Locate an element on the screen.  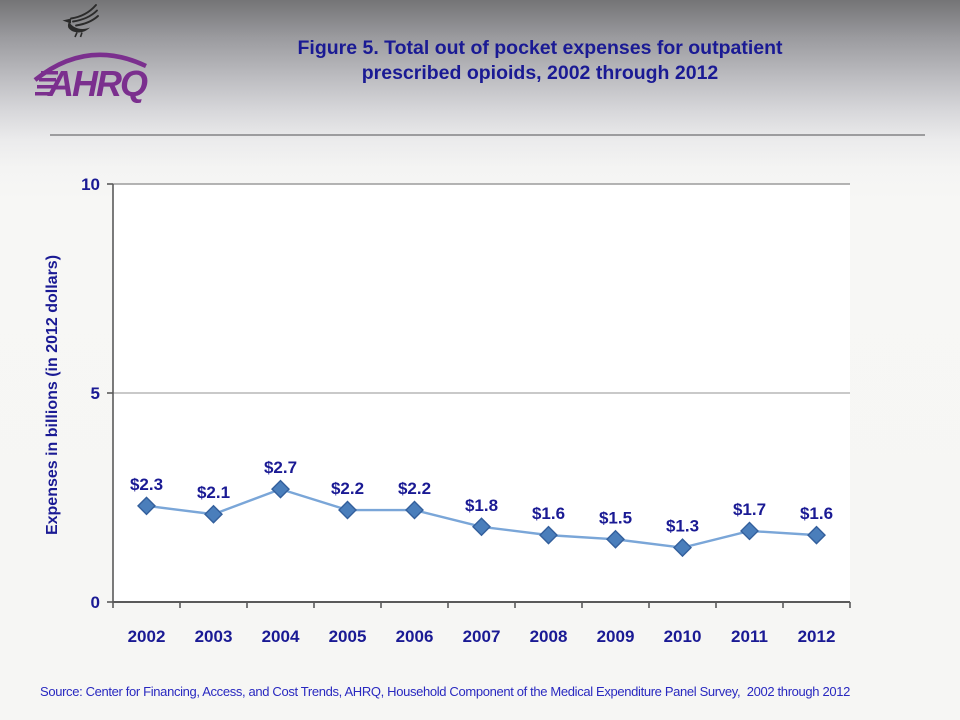
ahrq-logo: AHRQ is located at coordinates (91, 78).